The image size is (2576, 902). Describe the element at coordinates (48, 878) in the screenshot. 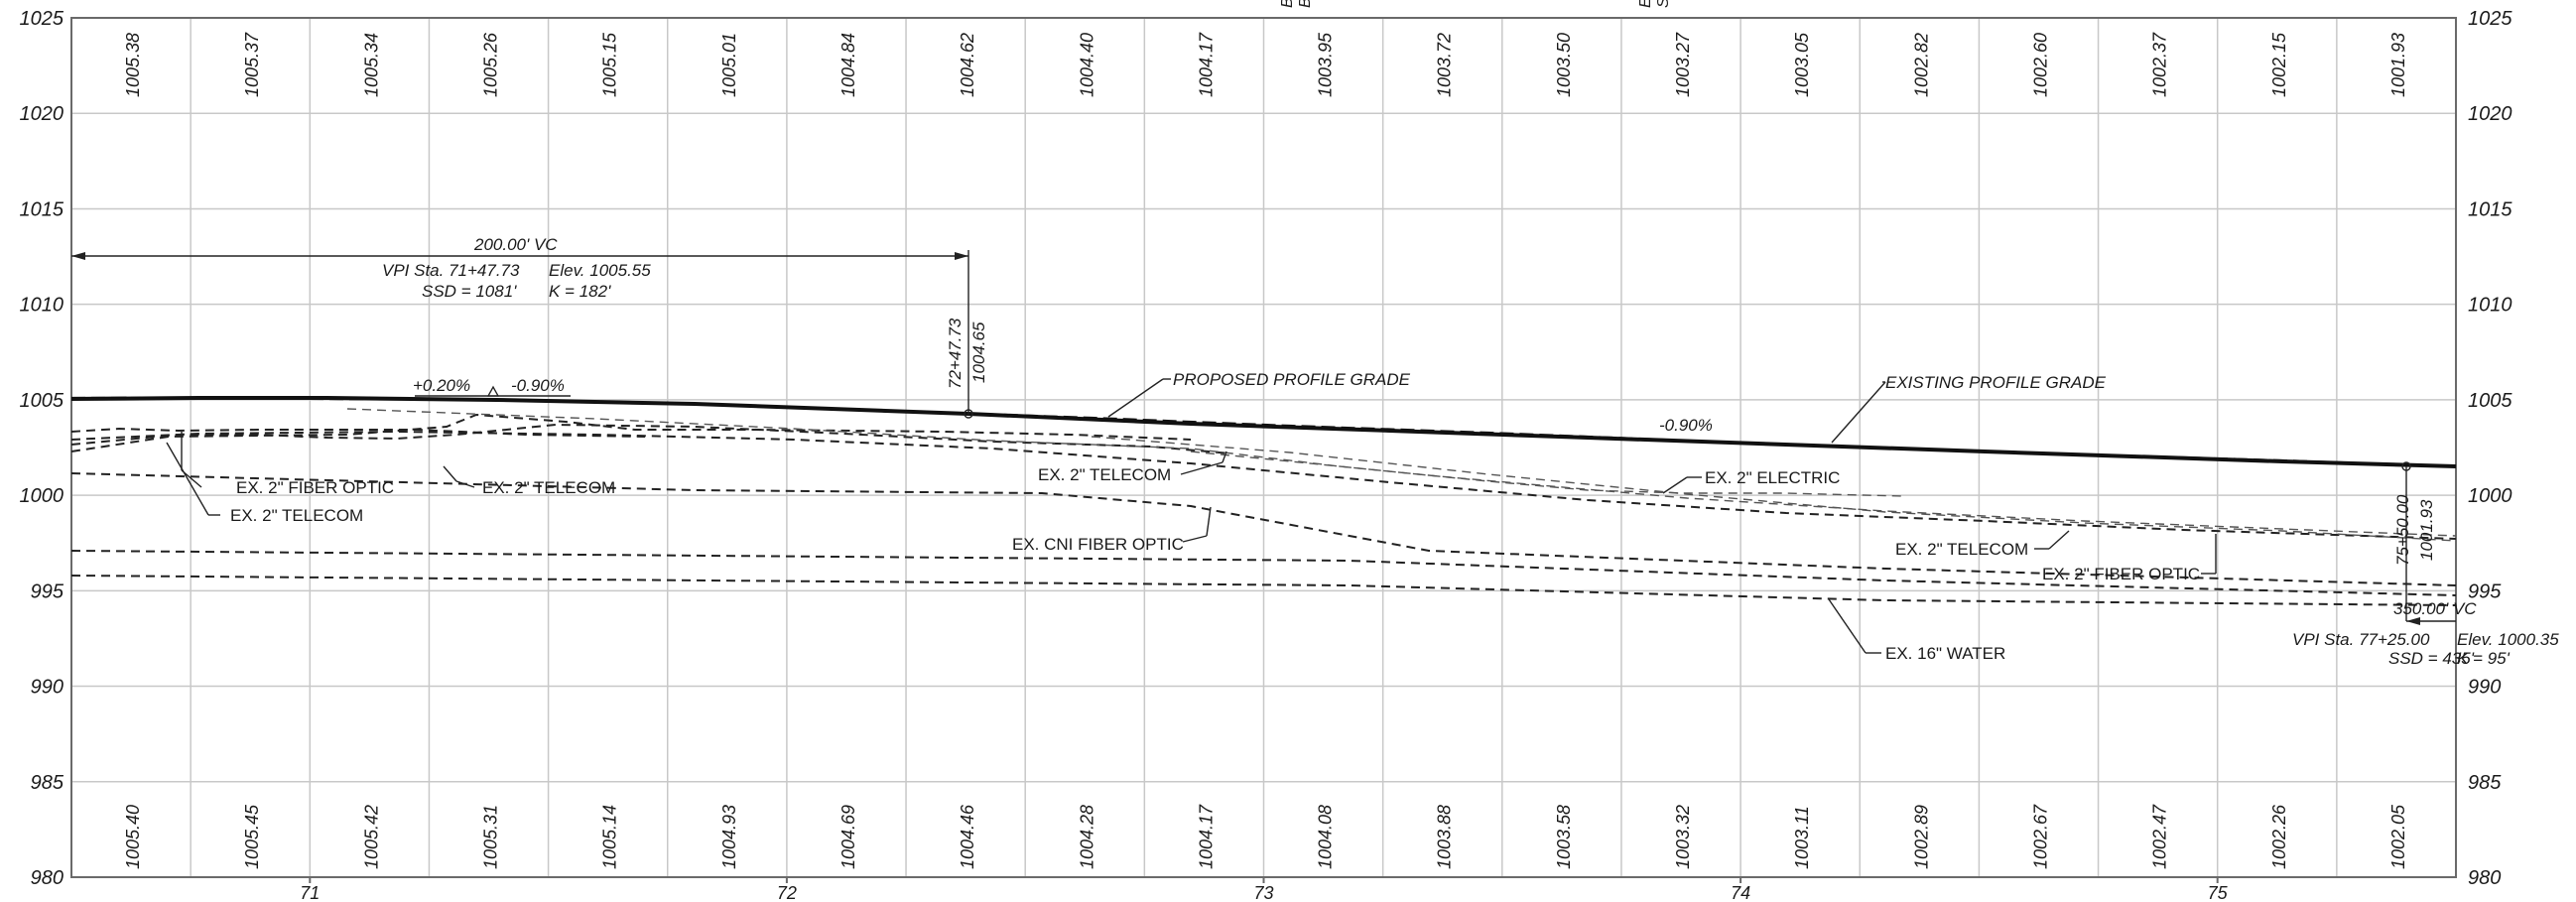

I see `elevation-tick-left: 980` at that location.